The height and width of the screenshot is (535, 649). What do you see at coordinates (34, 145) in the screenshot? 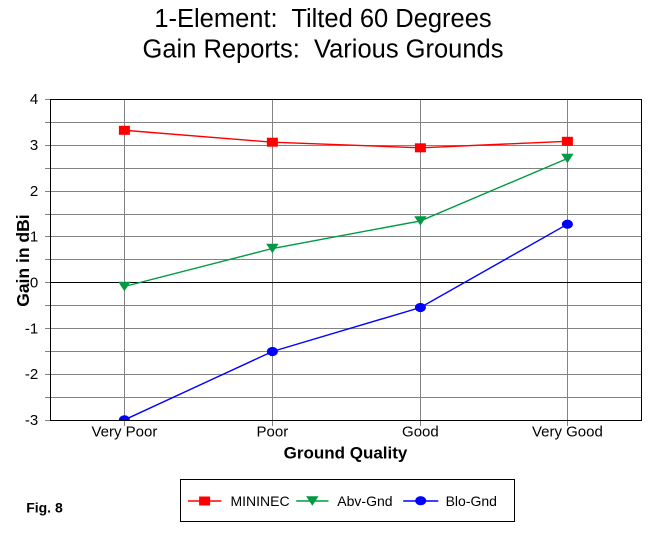
I see `svg-text: 3` at bounding box center [34, 145].